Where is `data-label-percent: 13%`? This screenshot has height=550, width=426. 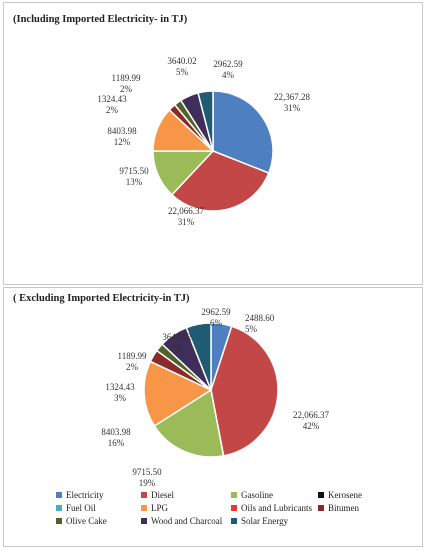 data-label-percent: 13% is located at coordinates (134, 182).